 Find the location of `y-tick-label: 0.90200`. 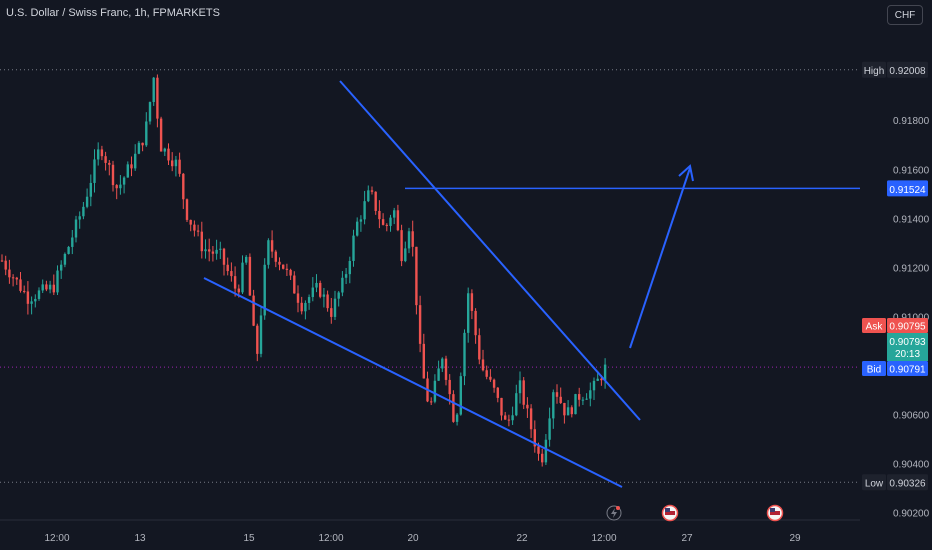

y-tick-label: 0.90200 is located at coordinates (911, 514).